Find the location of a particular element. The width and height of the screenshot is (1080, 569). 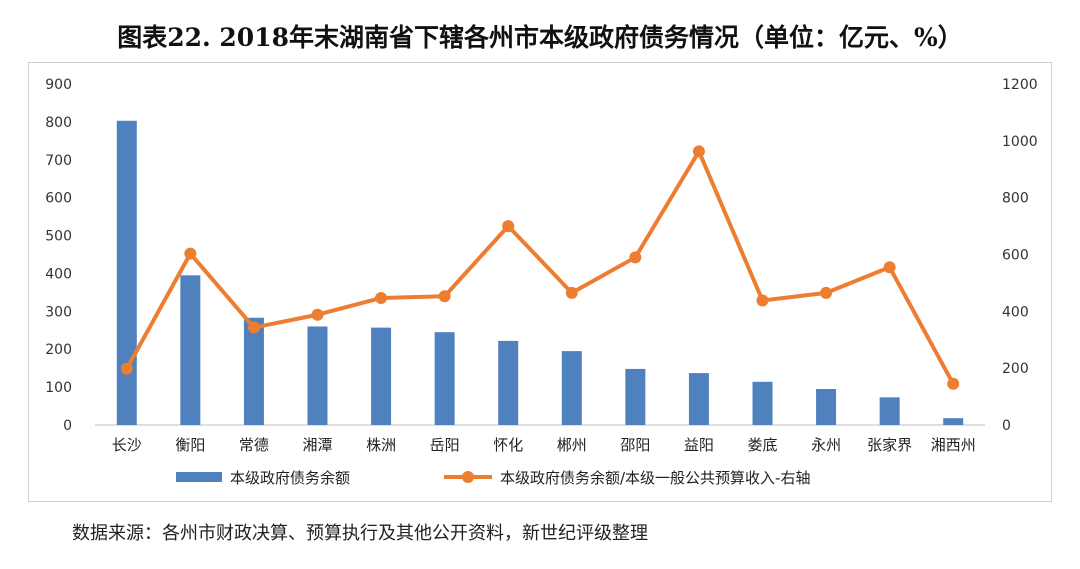

x-tick-label: 郴州 is located at coordinates (572, 445).